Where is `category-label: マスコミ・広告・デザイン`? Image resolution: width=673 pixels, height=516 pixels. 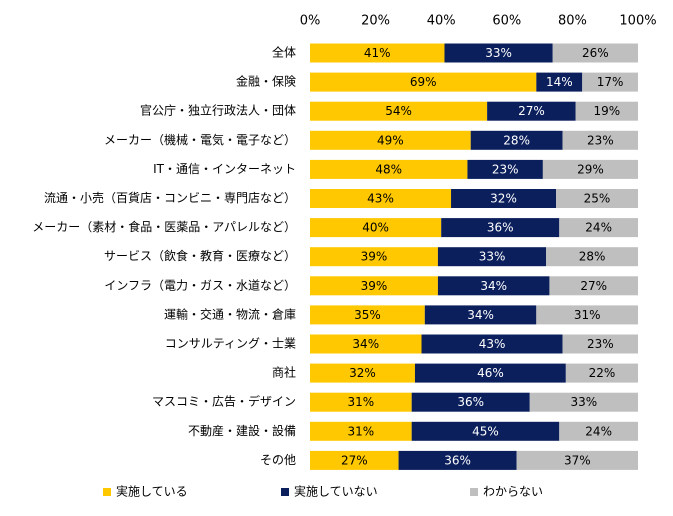
category-label: マスコミ・広告・デザイン is located at coordinates (224, 401).